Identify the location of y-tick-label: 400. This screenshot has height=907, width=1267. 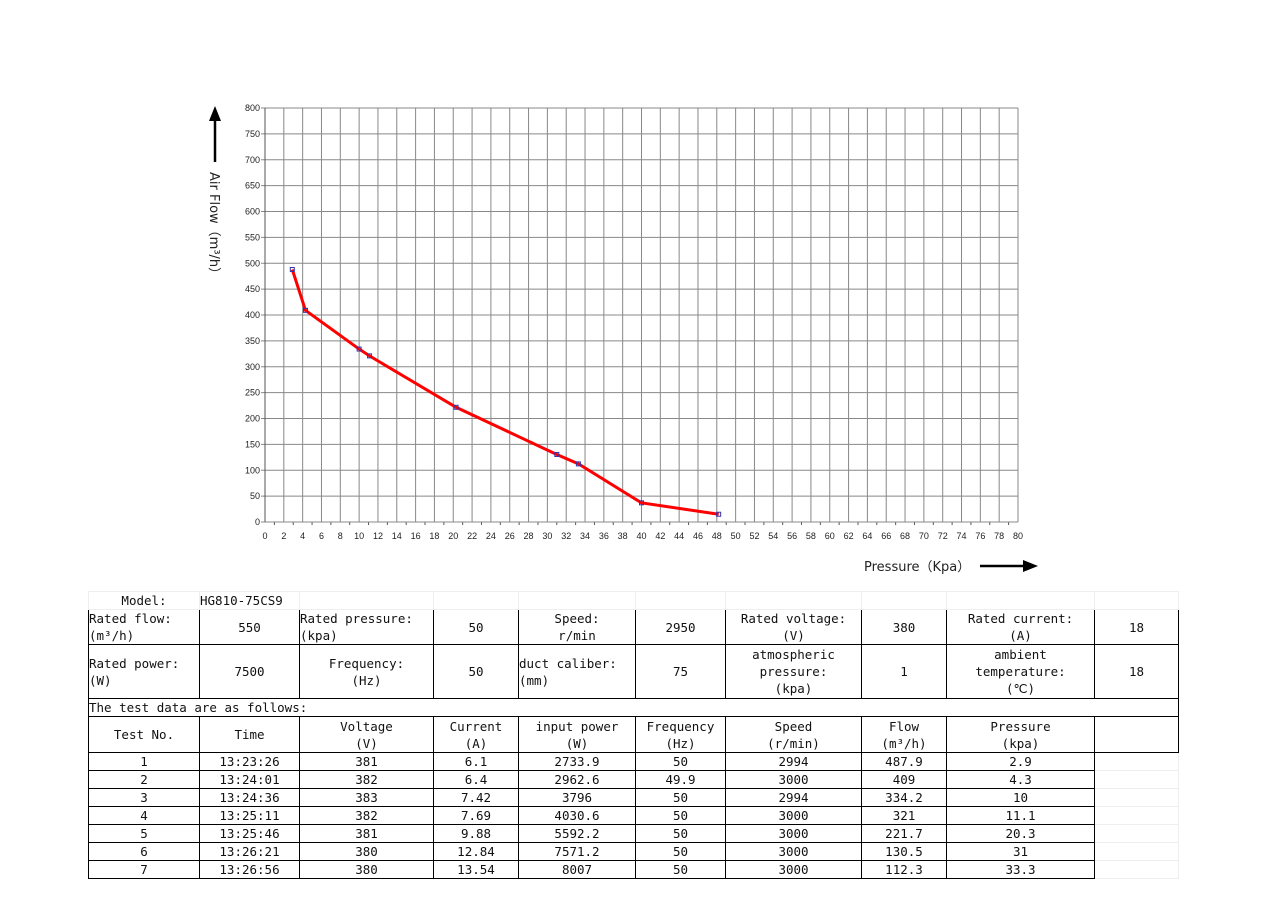
(252, 315).